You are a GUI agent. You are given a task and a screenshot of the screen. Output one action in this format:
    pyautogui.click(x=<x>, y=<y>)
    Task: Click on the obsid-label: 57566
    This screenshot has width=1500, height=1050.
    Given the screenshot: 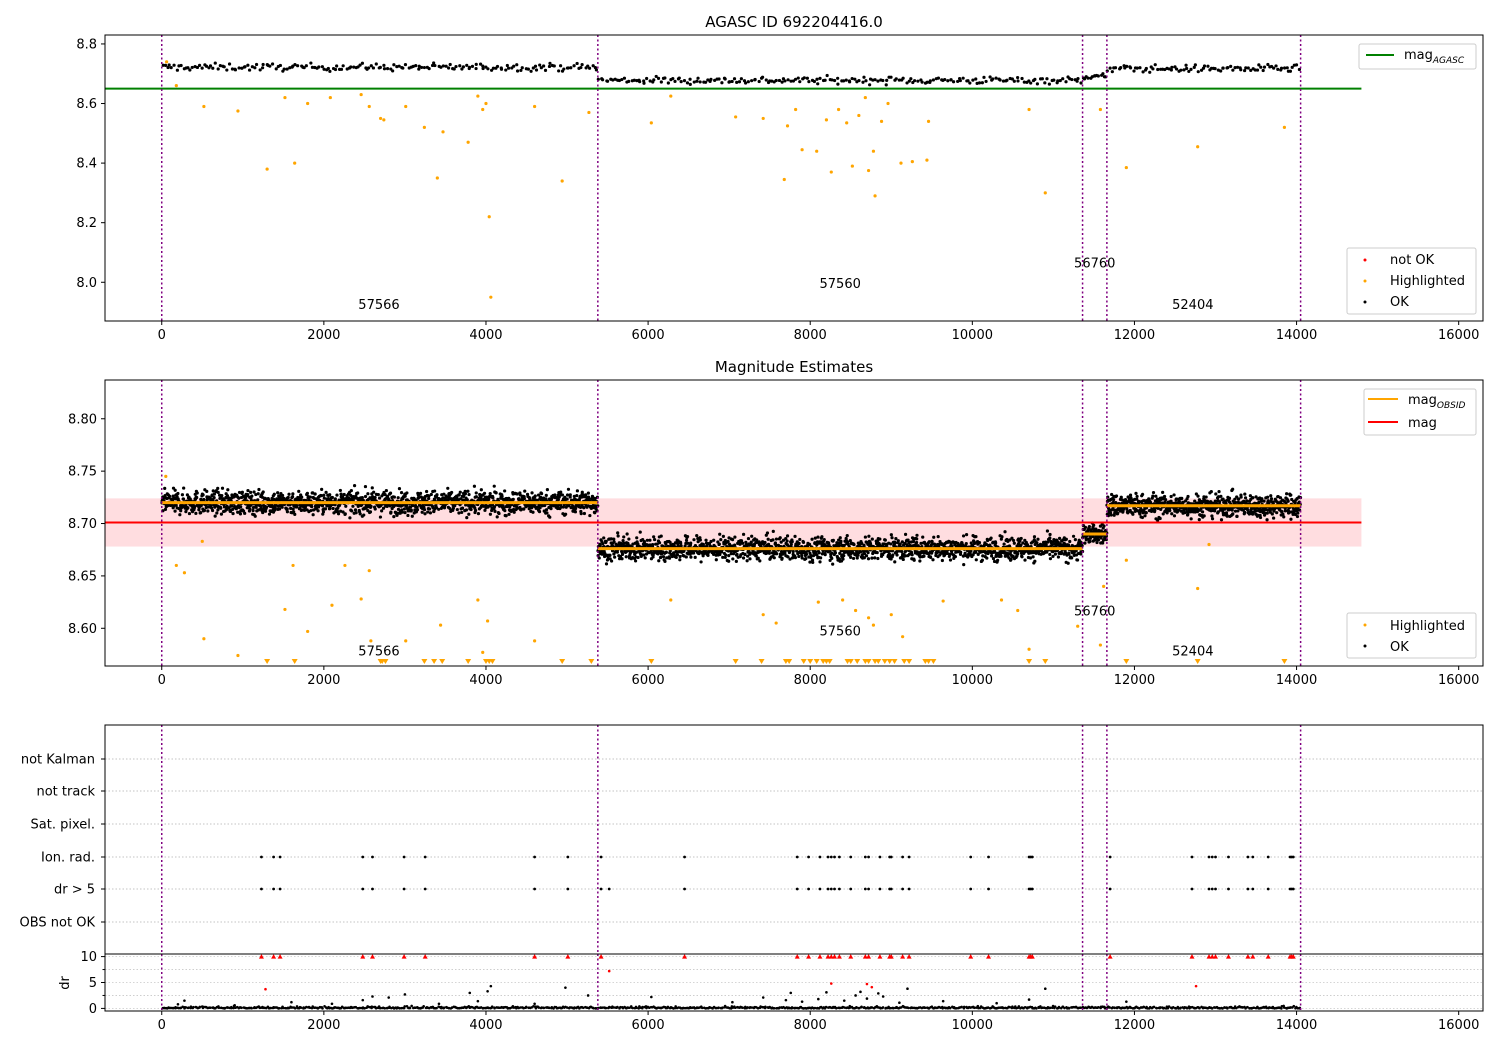 What is the action you would take?
    pyautogui.click(x=378, y=652)
    